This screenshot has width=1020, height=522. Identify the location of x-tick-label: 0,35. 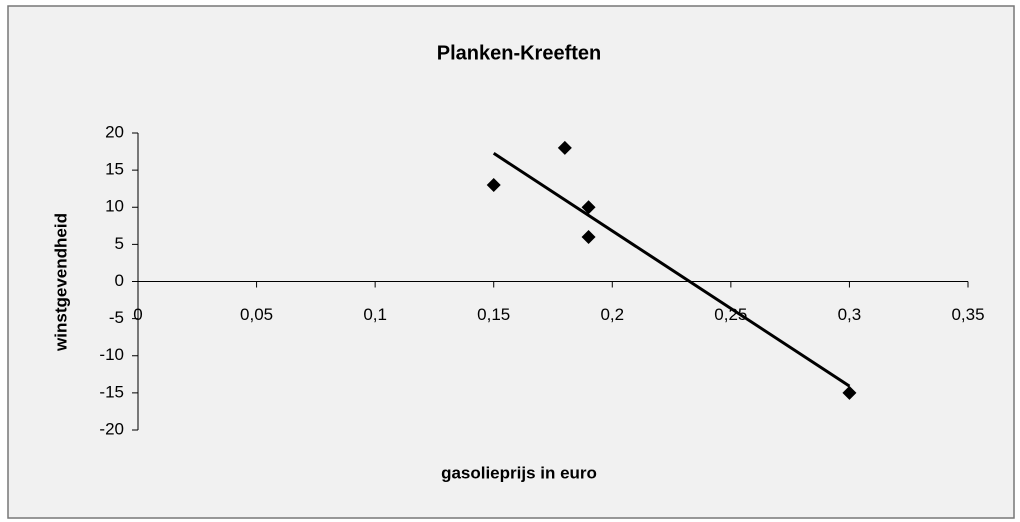
(967, 314).